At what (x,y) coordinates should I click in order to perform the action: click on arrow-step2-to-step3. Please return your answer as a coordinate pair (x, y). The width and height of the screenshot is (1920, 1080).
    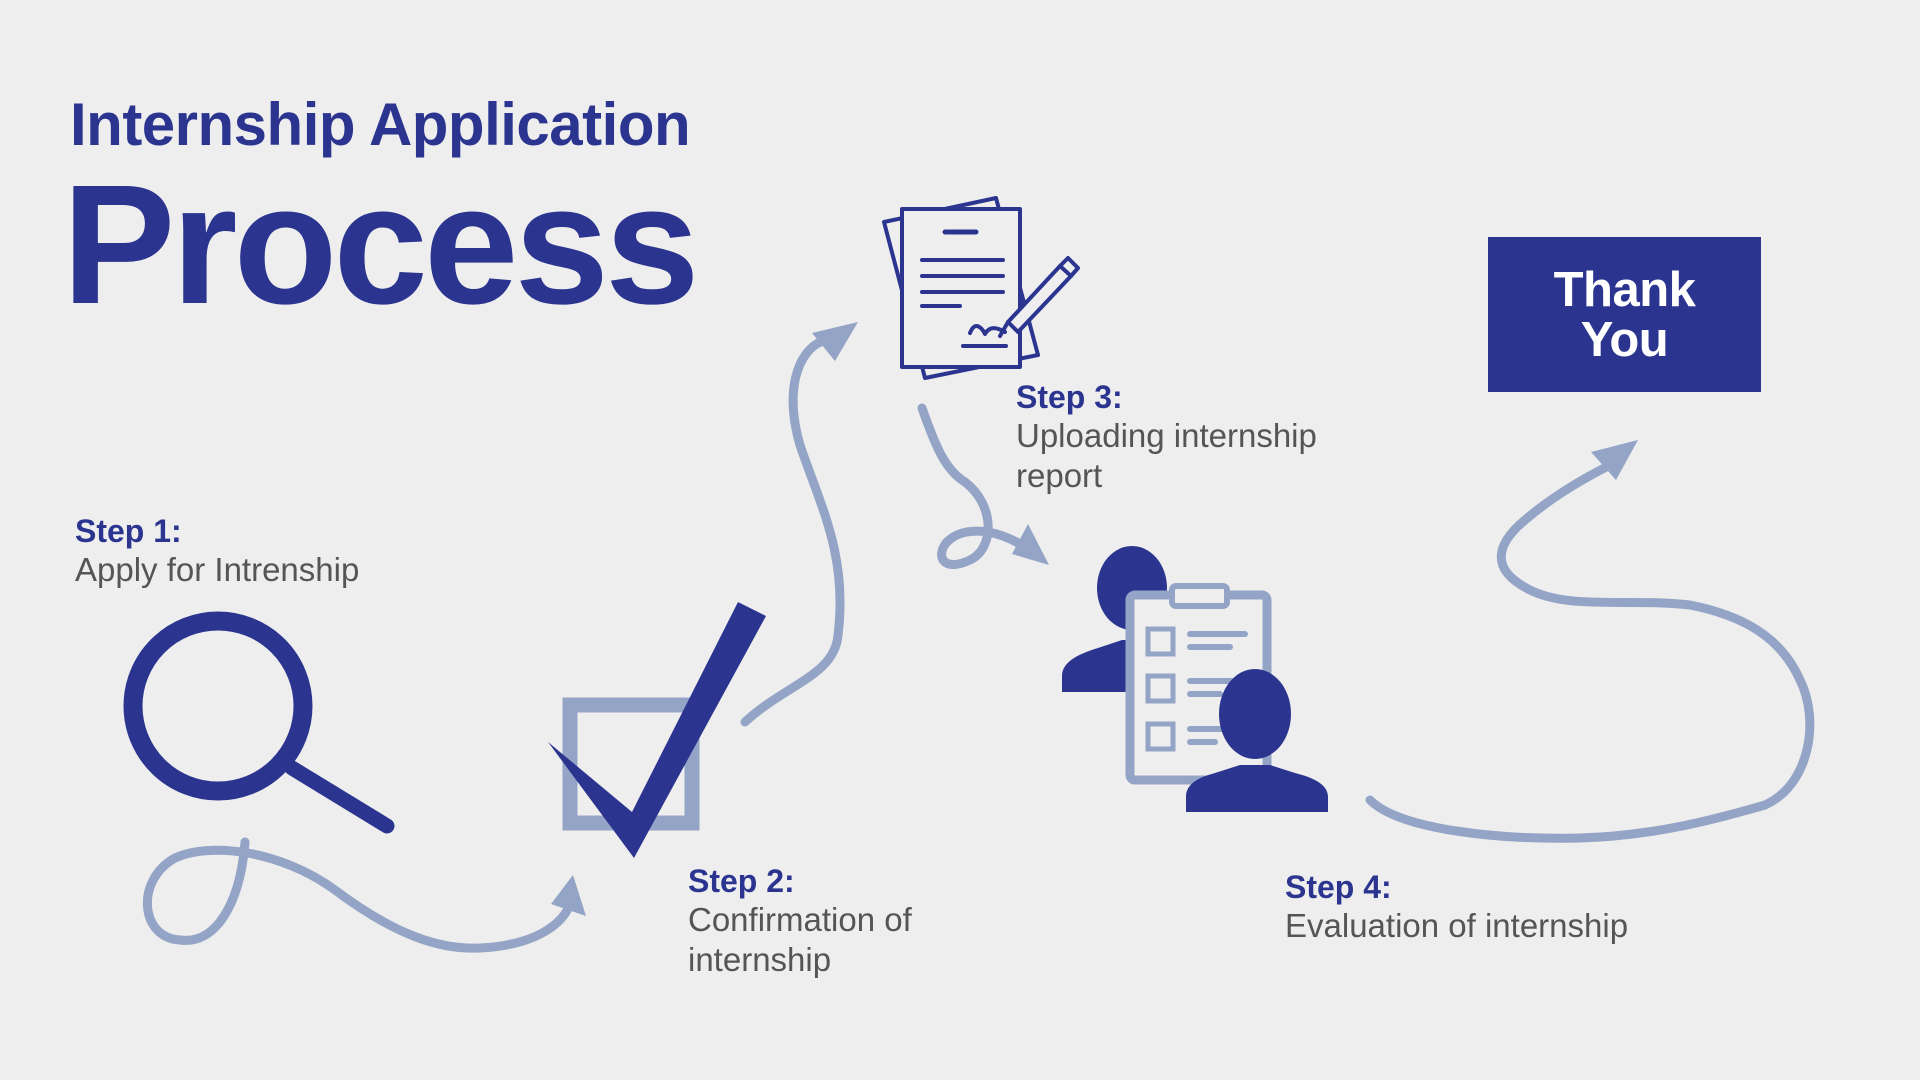
    Looking at the image, I should click on (792, 531).